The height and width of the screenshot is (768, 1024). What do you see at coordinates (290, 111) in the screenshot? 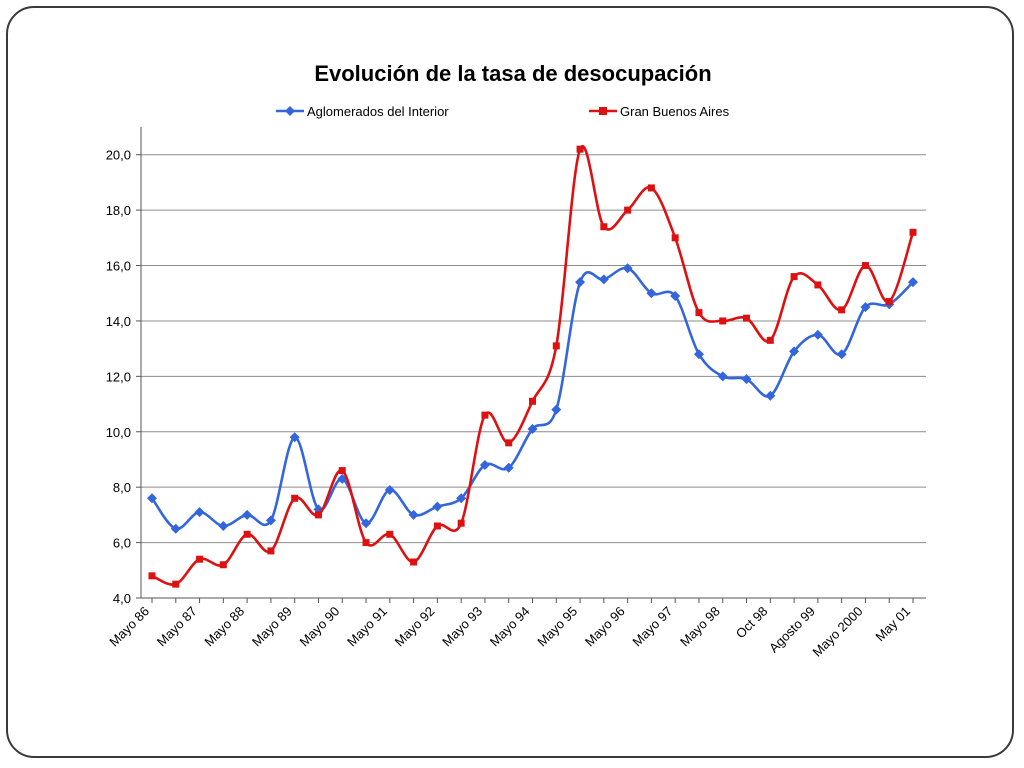
I see `legend-marker-interior` at bounding box center [290, 111].